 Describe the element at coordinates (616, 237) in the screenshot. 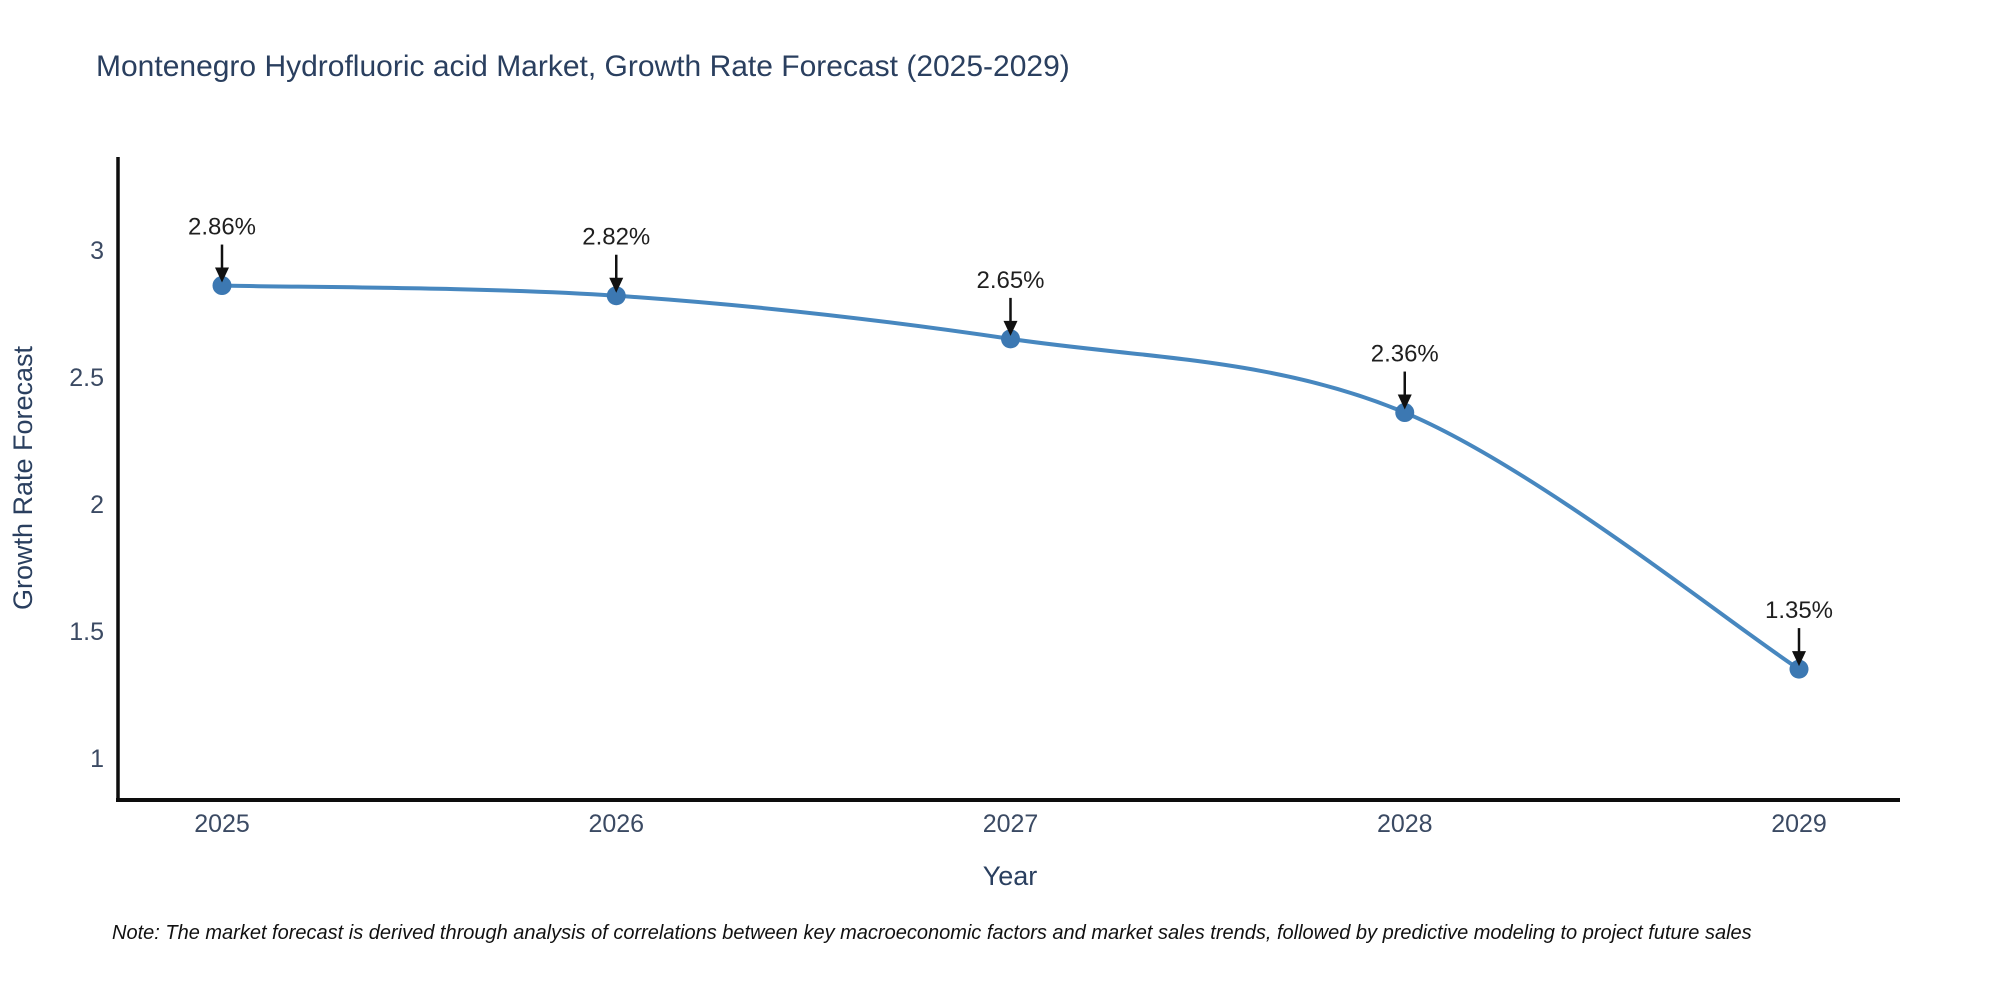

I see `data-point-label: 2.82%` at that location.